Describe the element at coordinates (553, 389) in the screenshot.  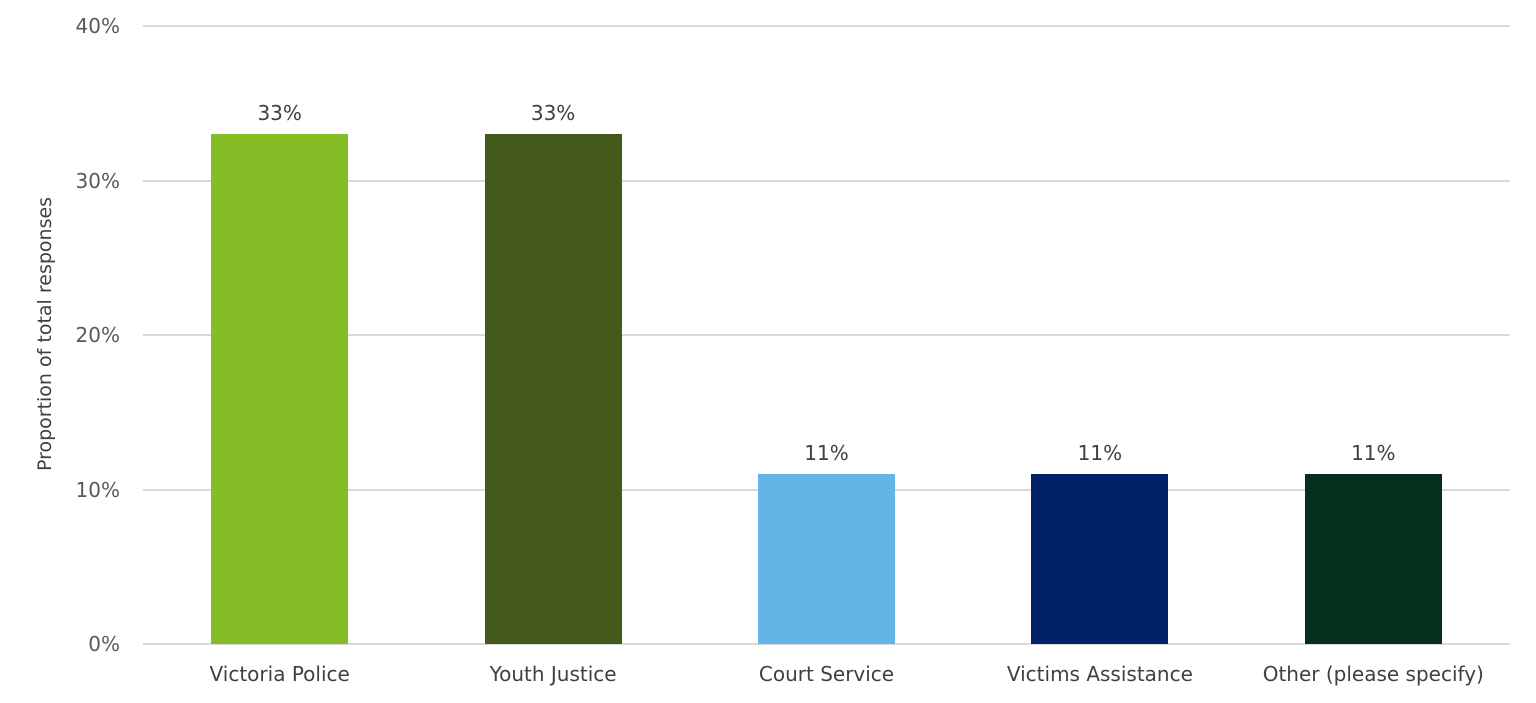
I see `bar-youth-justice` at that location.